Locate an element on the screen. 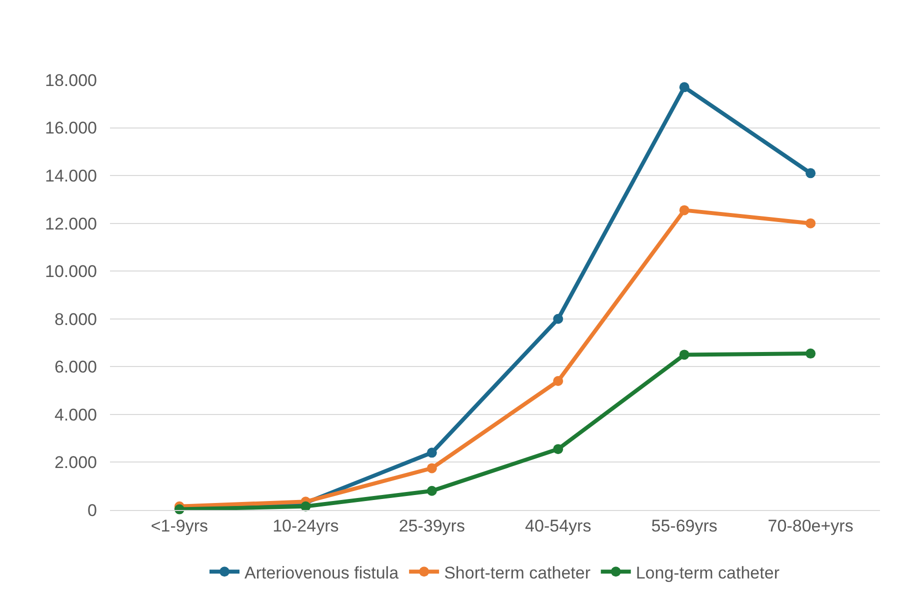  x-tick-label: 25-39yrs is located at coordinates (431, 526).